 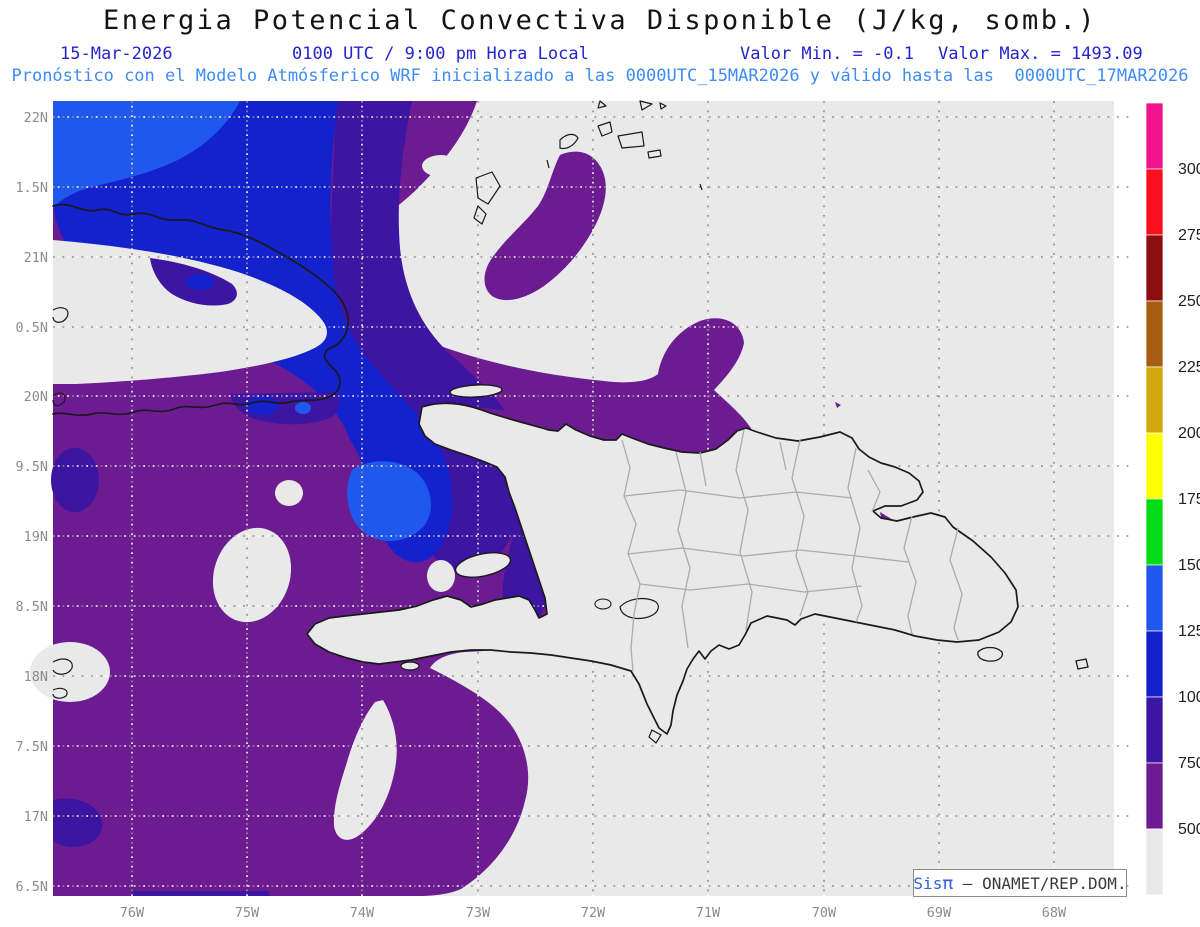 I want to click on colorbar-tick: 2500, so click(x=1189, y=301).